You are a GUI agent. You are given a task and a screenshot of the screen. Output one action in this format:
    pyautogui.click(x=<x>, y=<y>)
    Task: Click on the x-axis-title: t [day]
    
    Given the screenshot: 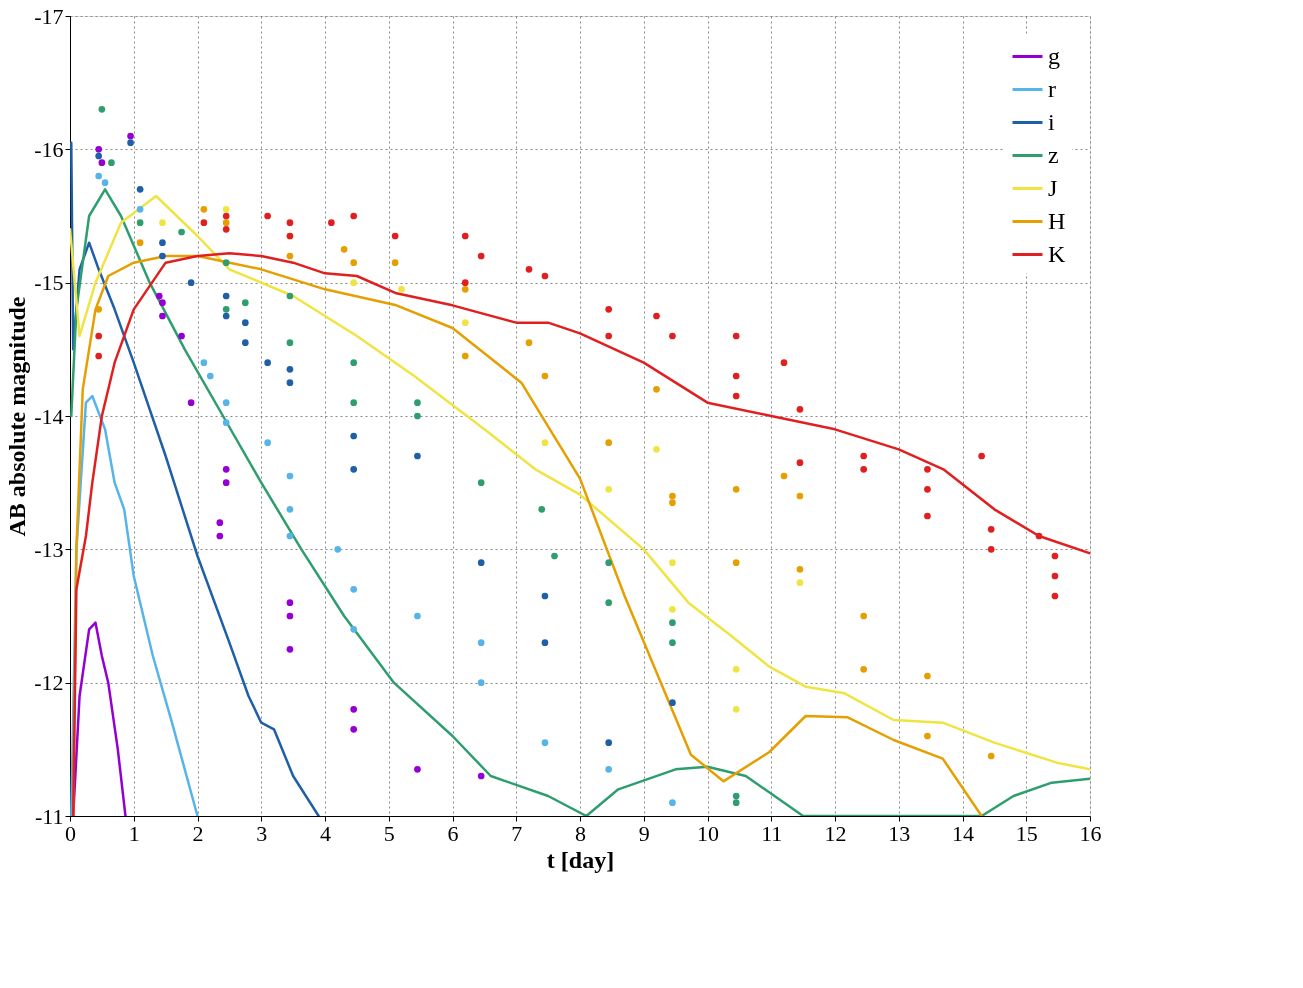 What is the action you would take?
    pyautogui.click(x=580, y=859)
    